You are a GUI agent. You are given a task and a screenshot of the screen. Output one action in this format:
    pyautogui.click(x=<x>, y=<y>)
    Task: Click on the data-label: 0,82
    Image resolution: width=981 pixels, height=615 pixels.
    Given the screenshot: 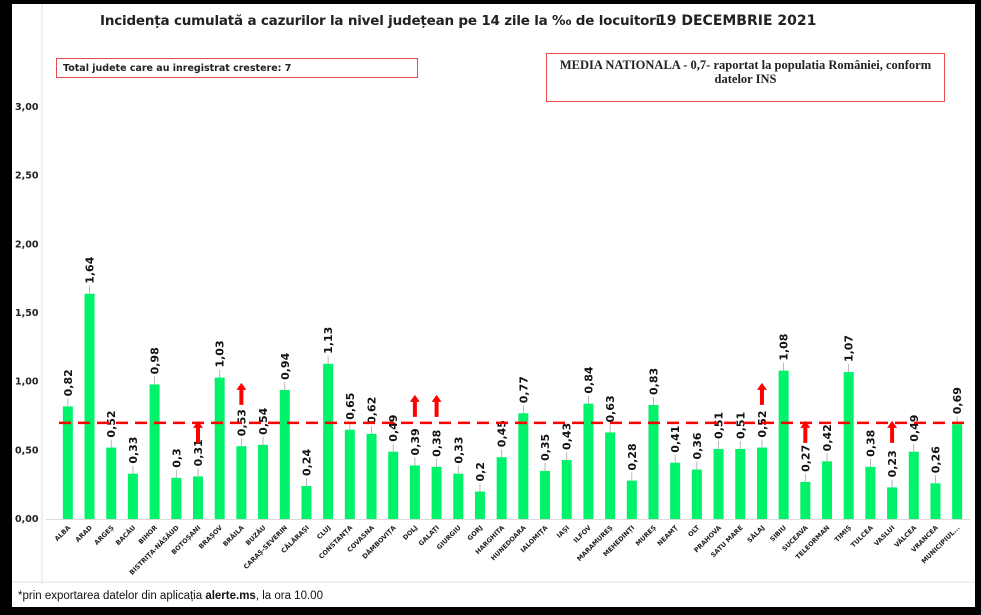 What is the action you would take?
    pyautogui.click(x=68, y=382)
    